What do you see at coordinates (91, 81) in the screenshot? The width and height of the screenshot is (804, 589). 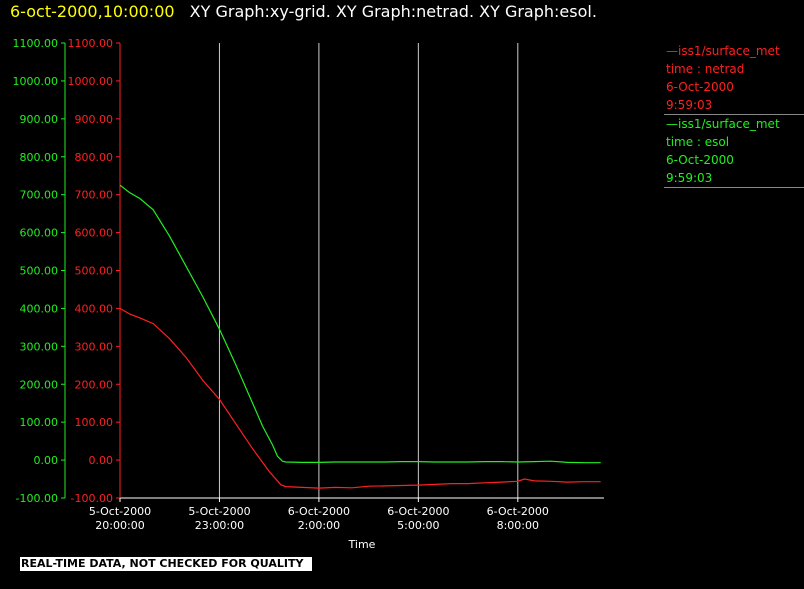 I see `y-tick-label-netrad: 1000.00` at bounding box center [91, 81].